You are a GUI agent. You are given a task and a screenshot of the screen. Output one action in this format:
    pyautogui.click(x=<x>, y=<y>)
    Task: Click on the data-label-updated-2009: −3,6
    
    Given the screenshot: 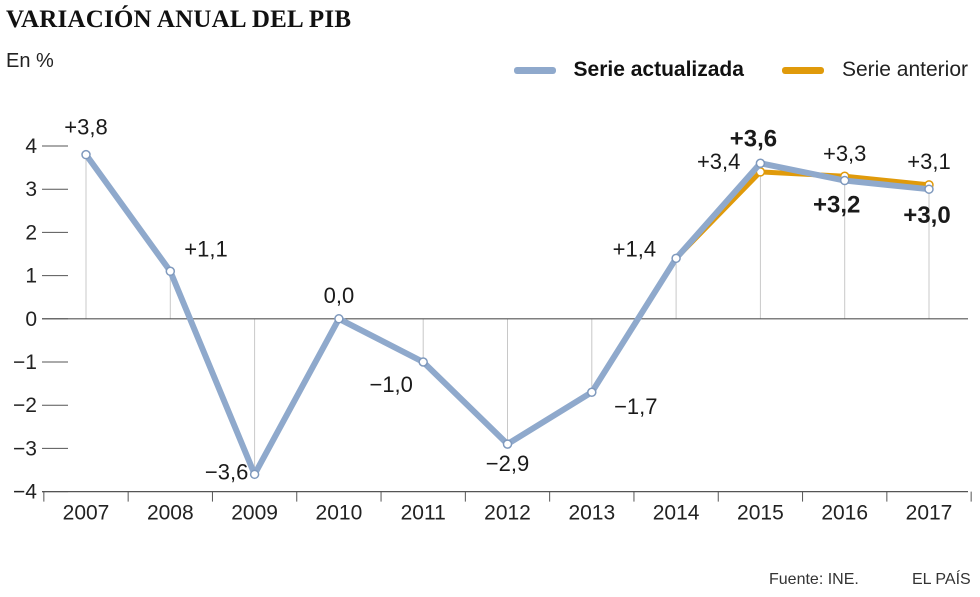 What is the action you would take?
    pyautogui.click(x=226, y=471)
    